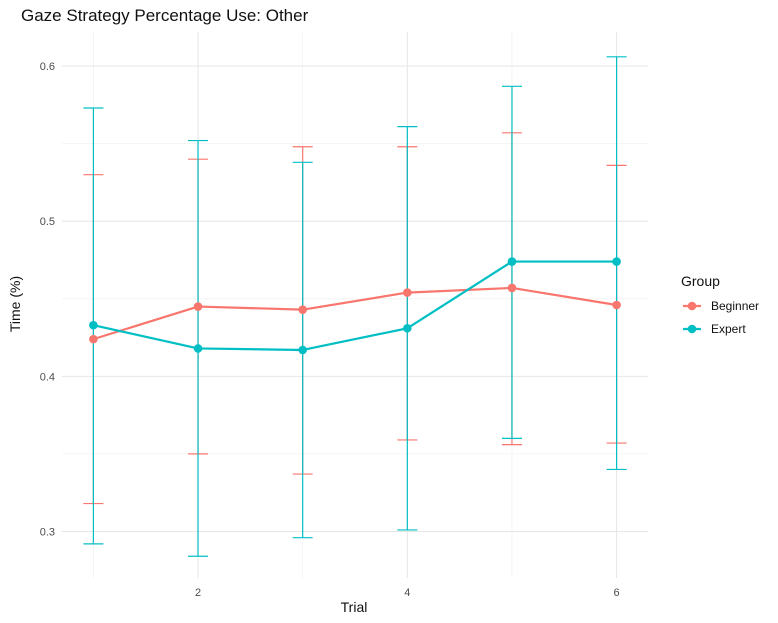  I want to click on x-axis-title: Trial, so click(354, 607).